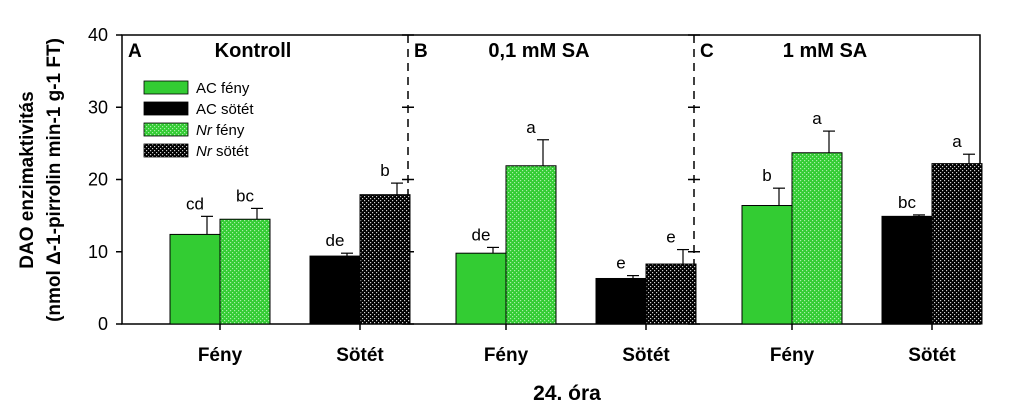 The width and height of the screenshot is (1023, 412). Describe the element at coordinates (253, 51) in the screenshot. I see `panel-title: Kontroll` at that location.